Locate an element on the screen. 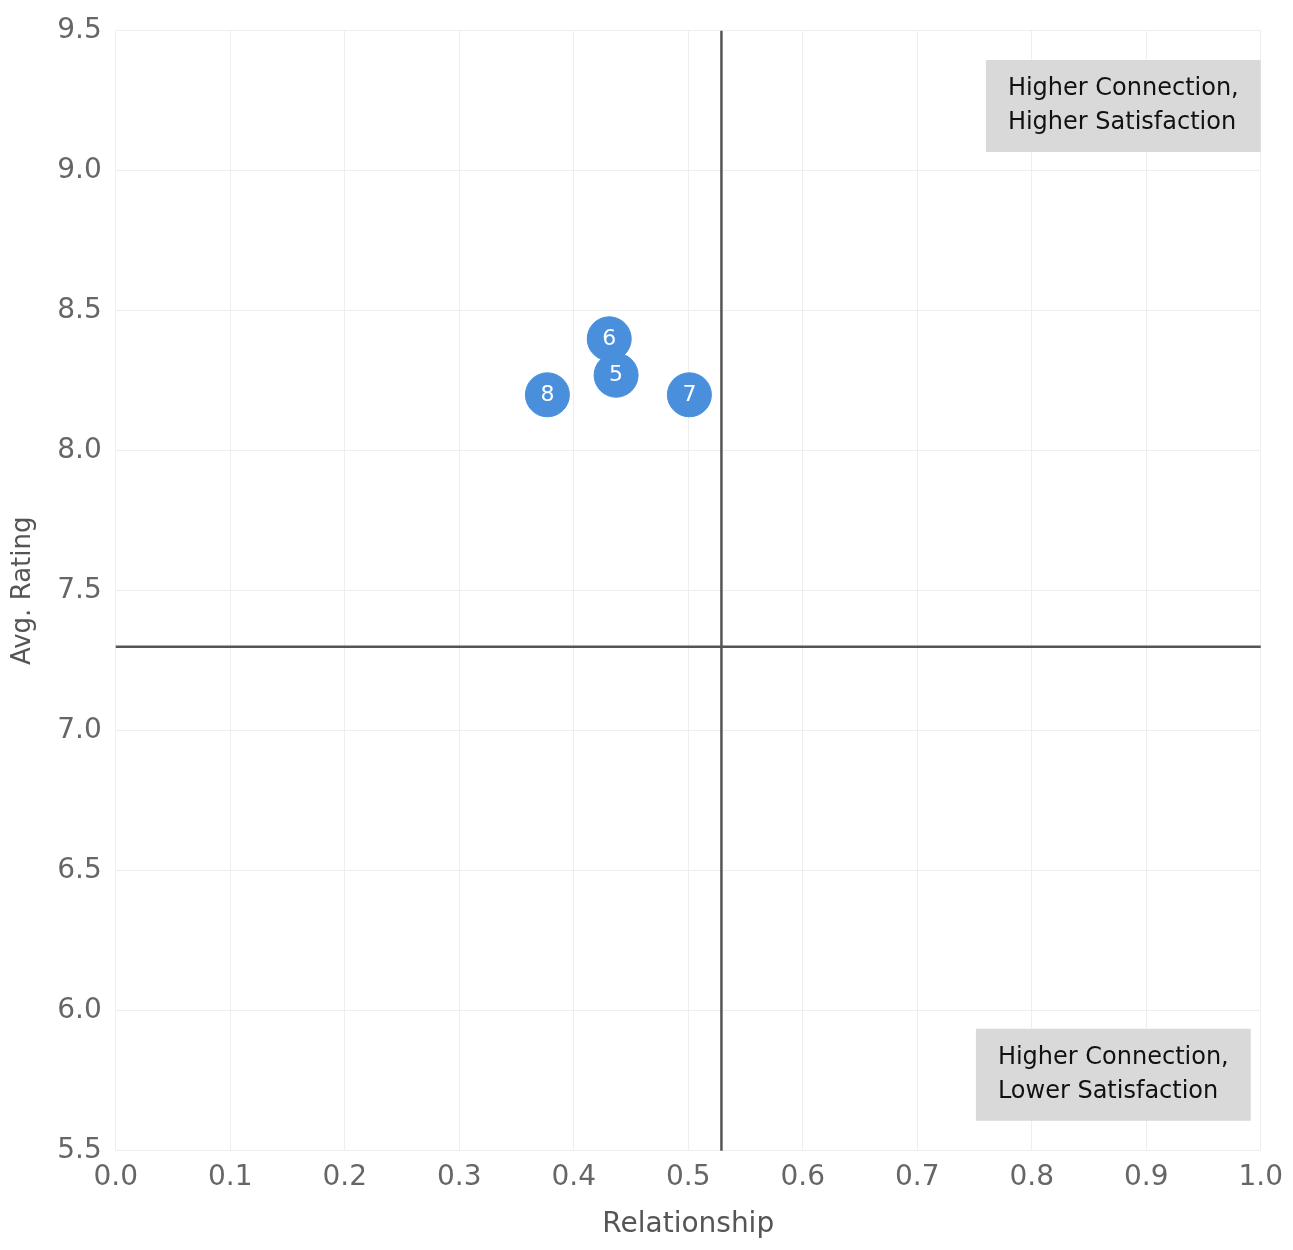  x-tick-label: 0.5 is located at coordinates (688, 1175).